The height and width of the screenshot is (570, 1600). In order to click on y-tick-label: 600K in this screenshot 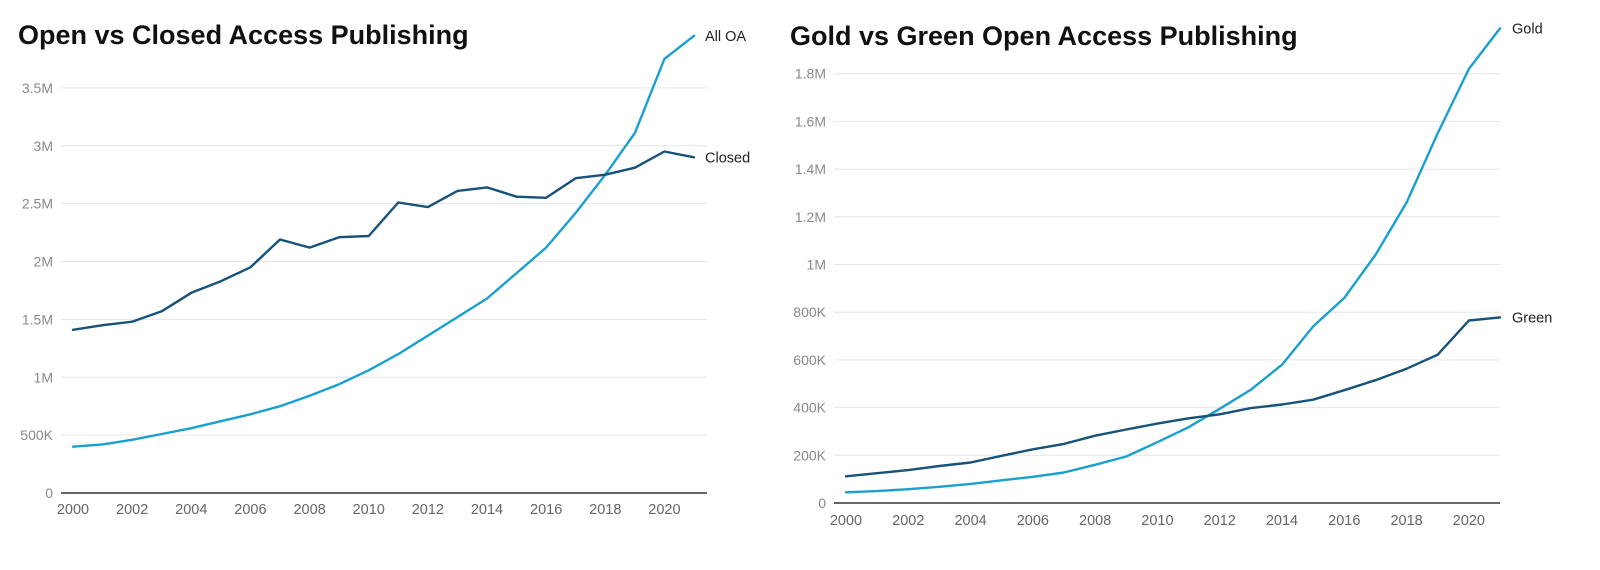, I will do `click(809, 360)`.